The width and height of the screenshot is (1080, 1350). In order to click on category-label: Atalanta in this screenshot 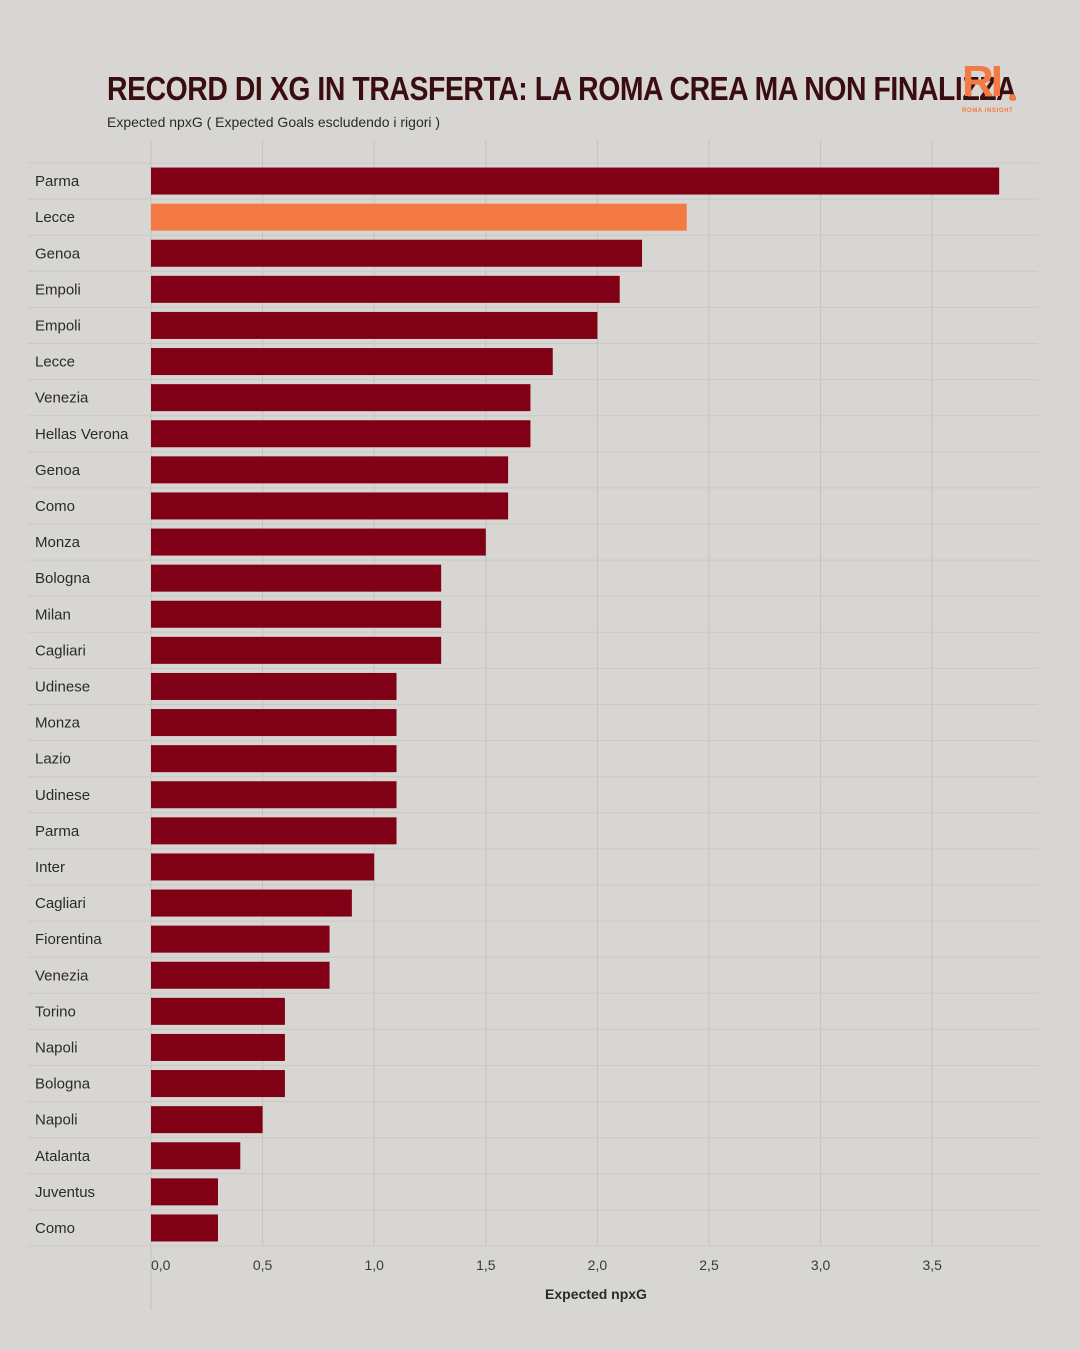, I will do `click(63, 1156)`.